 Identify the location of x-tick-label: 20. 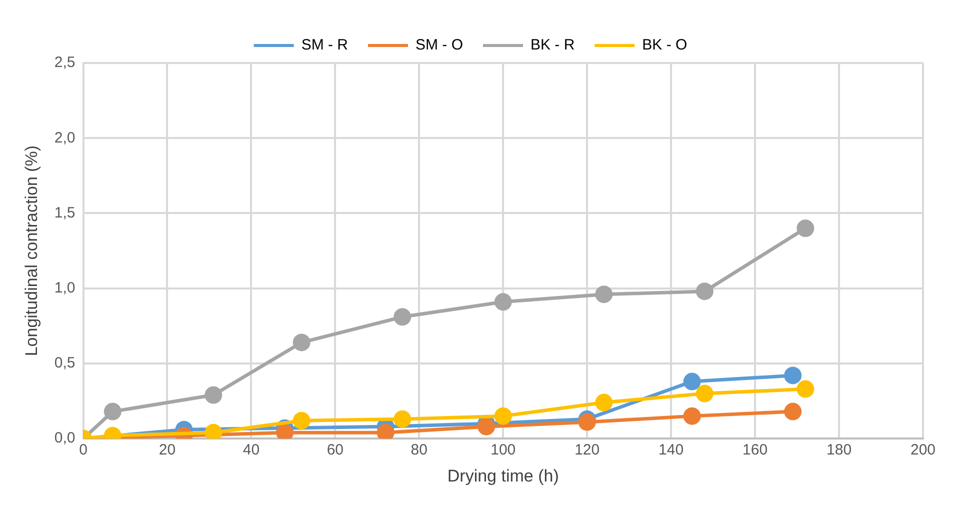
(167, 450).